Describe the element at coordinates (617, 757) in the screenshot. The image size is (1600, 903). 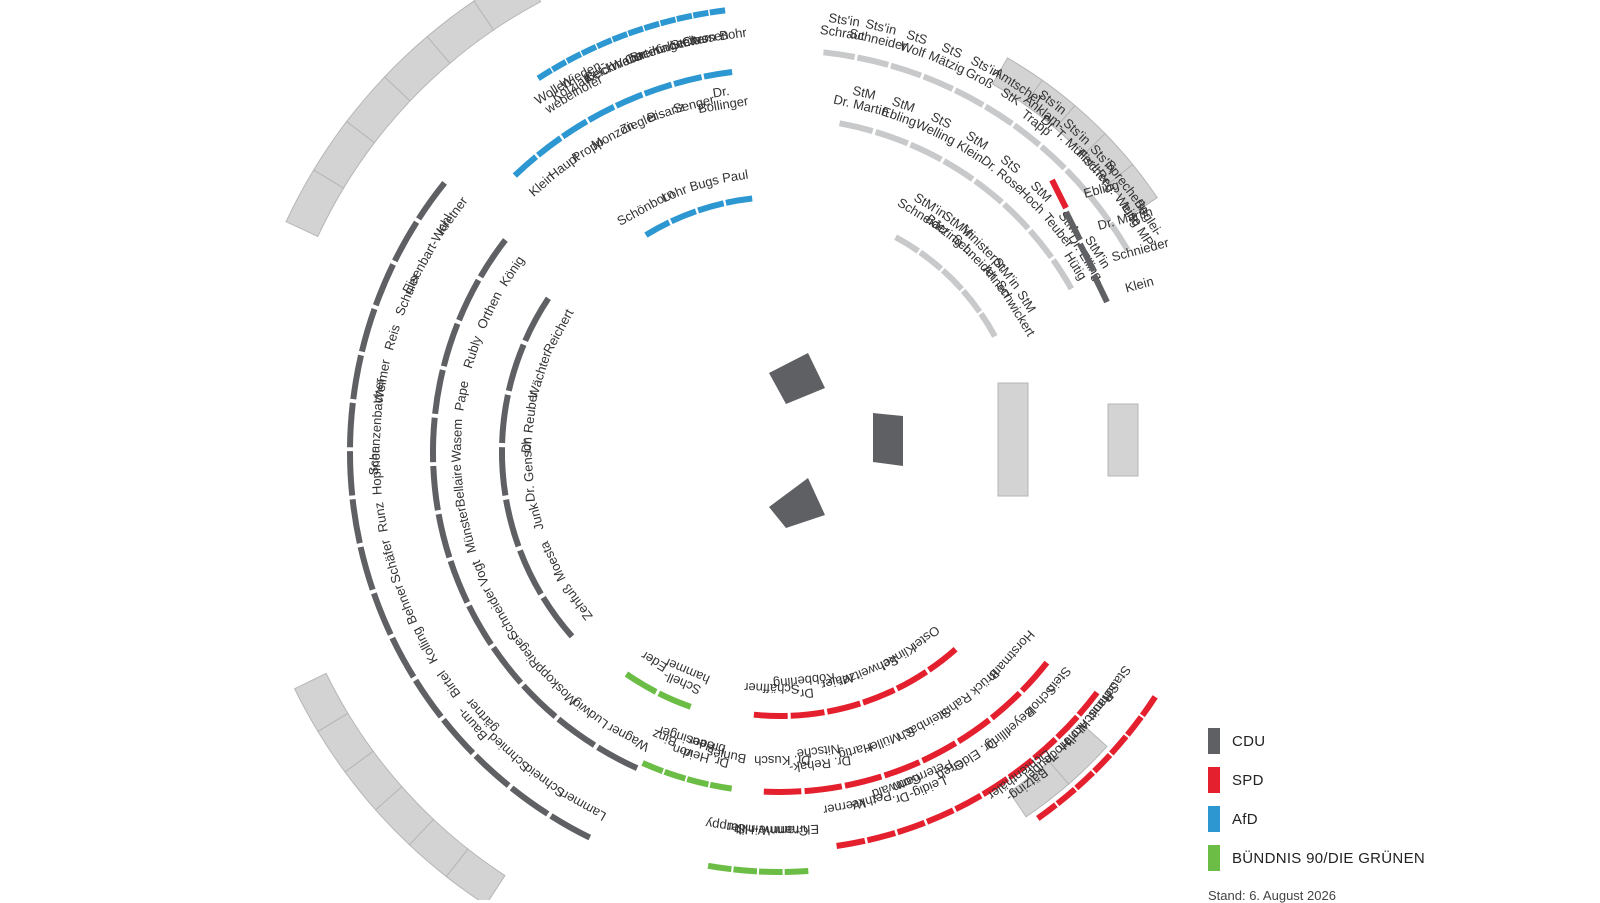
I see `seat-wagner` at that location.